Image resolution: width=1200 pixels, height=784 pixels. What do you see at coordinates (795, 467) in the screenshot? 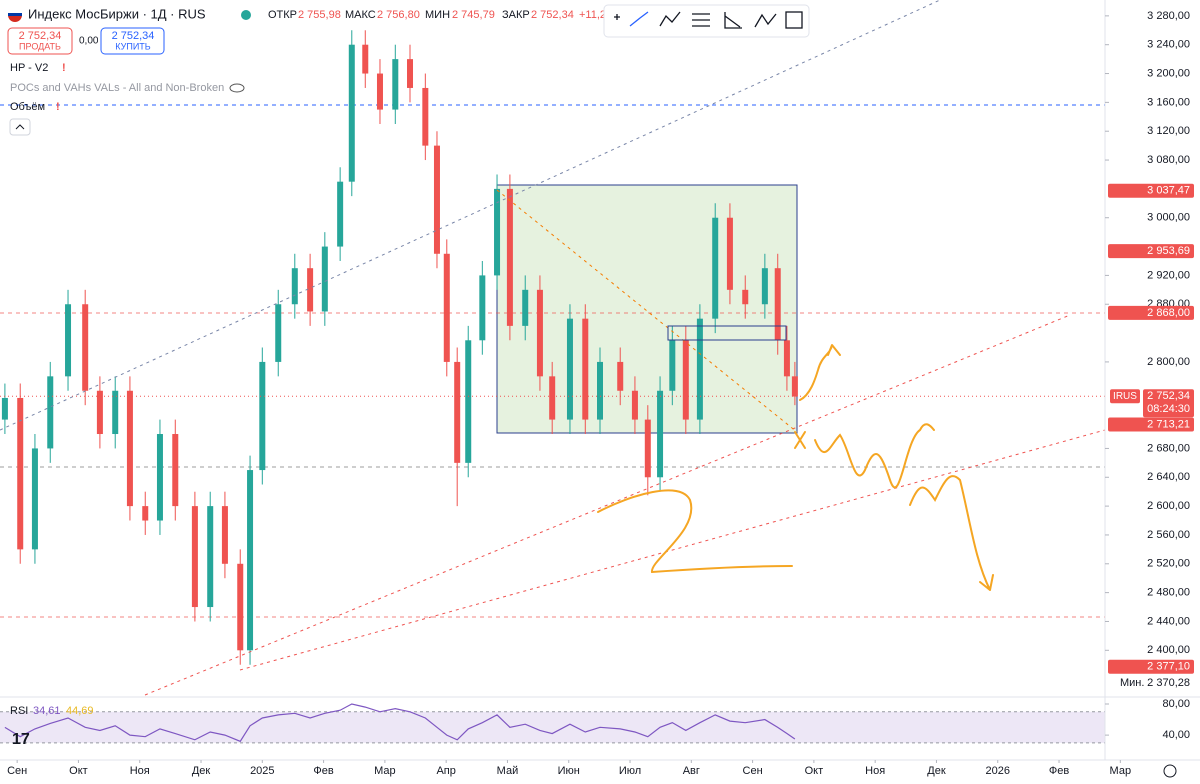
I see `hand-drawing` at bounding box center [795, 467].